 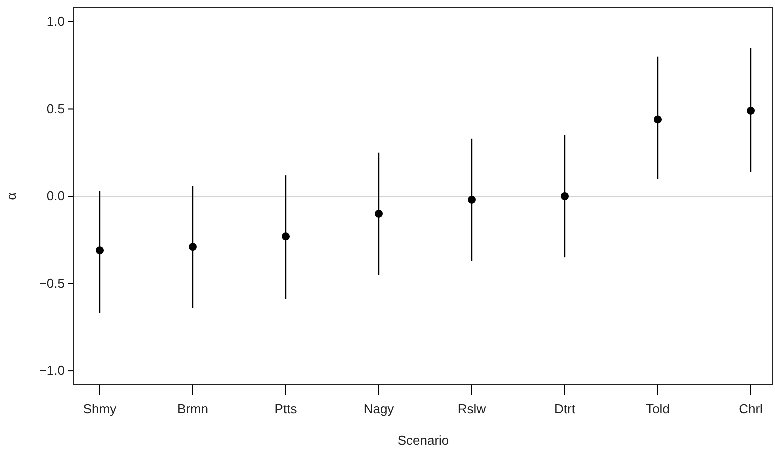 What do you see at coordinates (55, 108) in the screenshot?
I see `y-tick-label: 0.5` at bounding box center [55, 108].